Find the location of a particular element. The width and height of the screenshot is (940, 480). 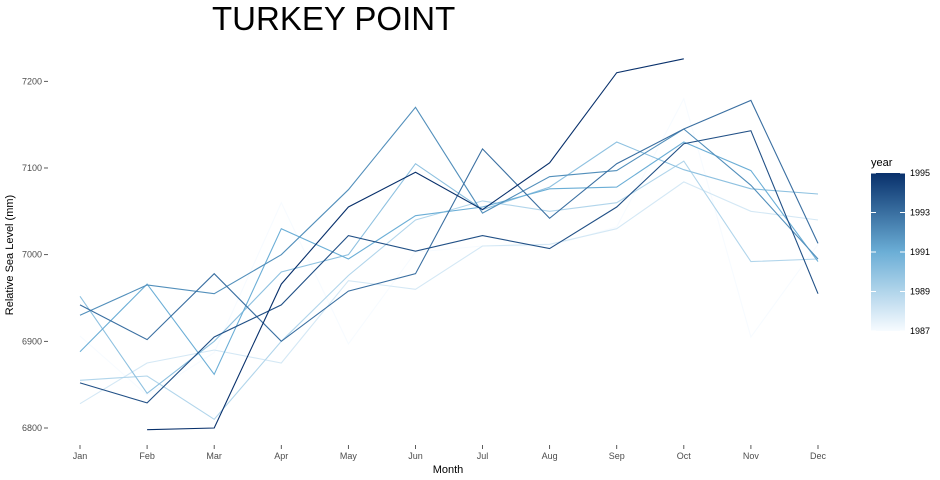

y-tick-label: 7100 is located at coordinates (32, 168).